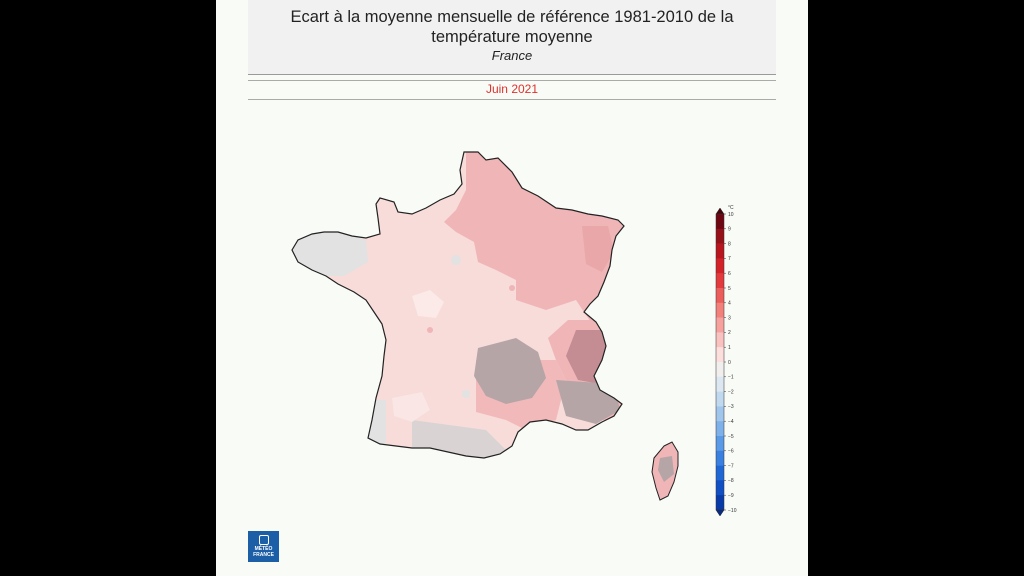 The width and height of the screenshot is (1024, 576). I want to click on meteo-france-logo: MÉTÉO FRANCE, so click(263, 546).